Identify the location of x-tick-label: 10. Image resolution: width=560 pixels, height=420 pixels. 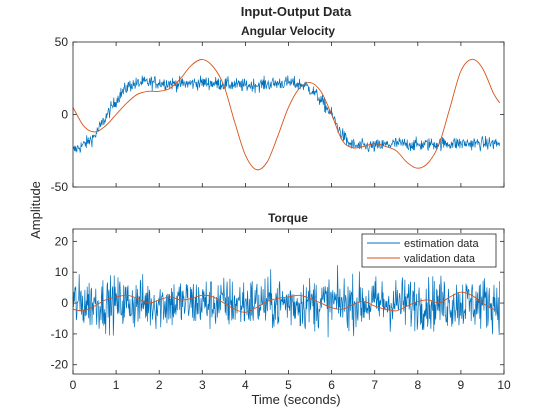
(504, 385).